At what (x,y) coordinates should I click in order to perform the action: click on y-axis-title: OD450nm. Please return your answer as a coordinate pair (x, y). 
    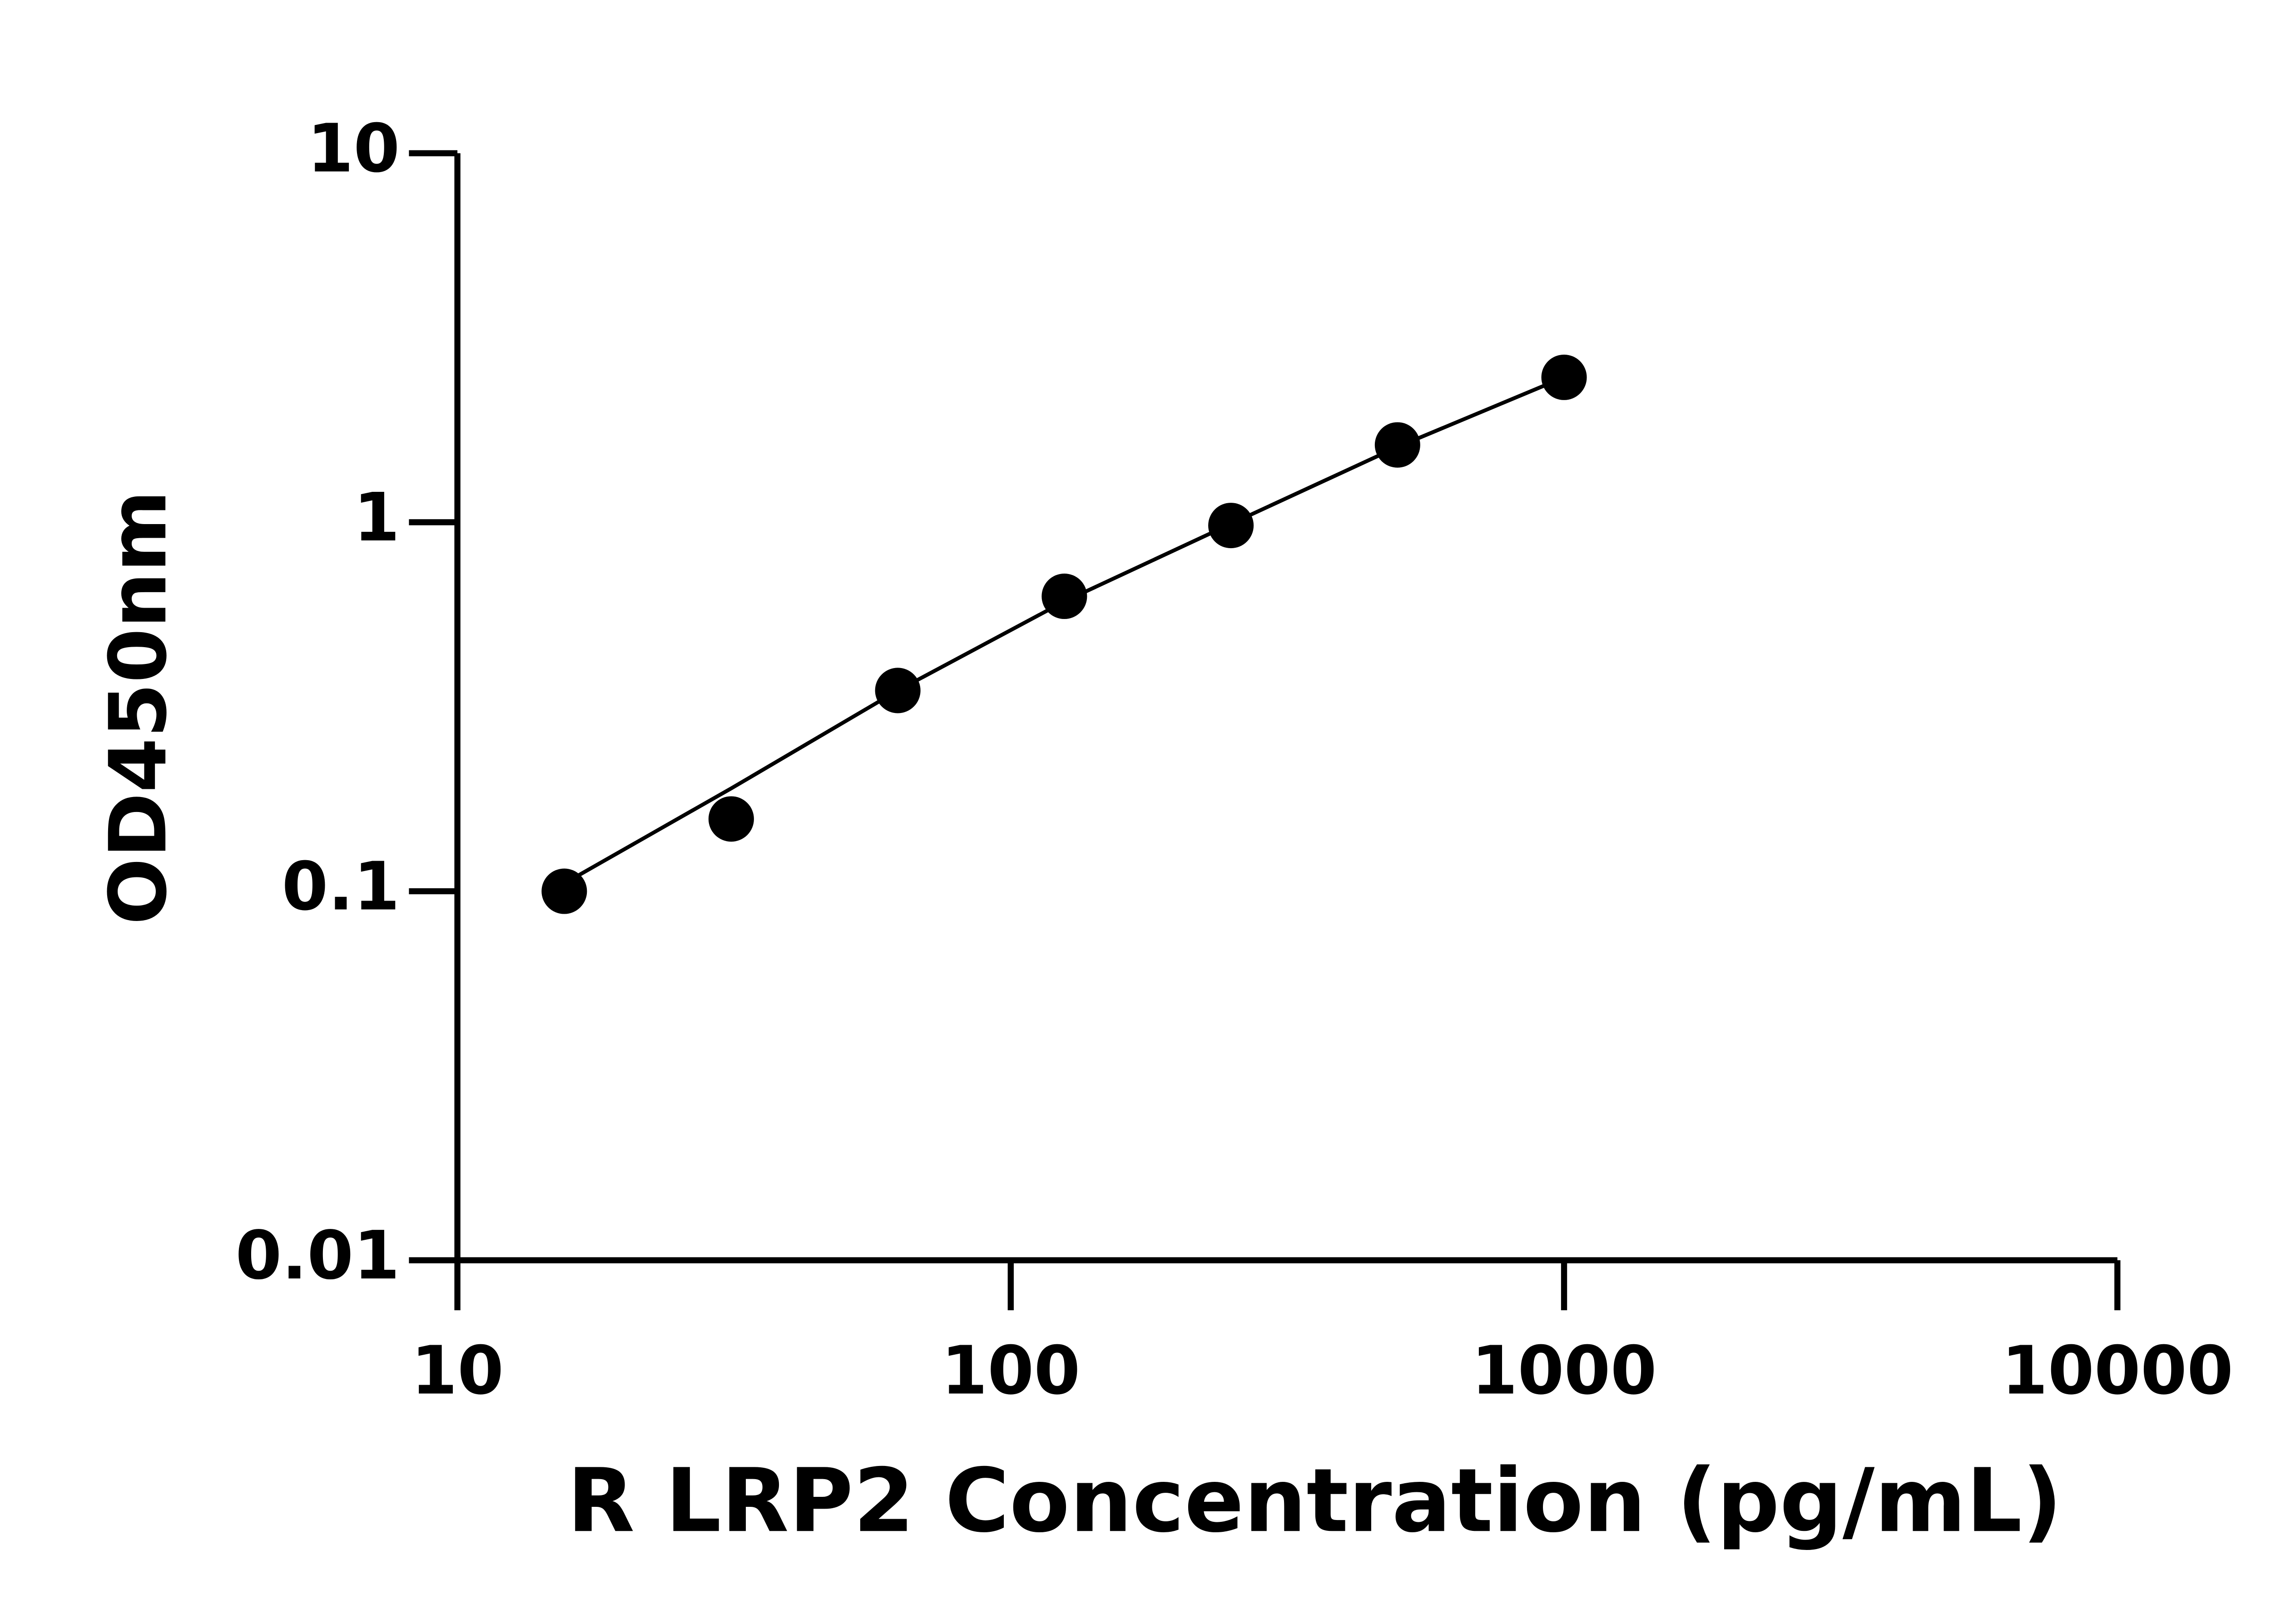
    Looking at the image, I should click on (138, 707).